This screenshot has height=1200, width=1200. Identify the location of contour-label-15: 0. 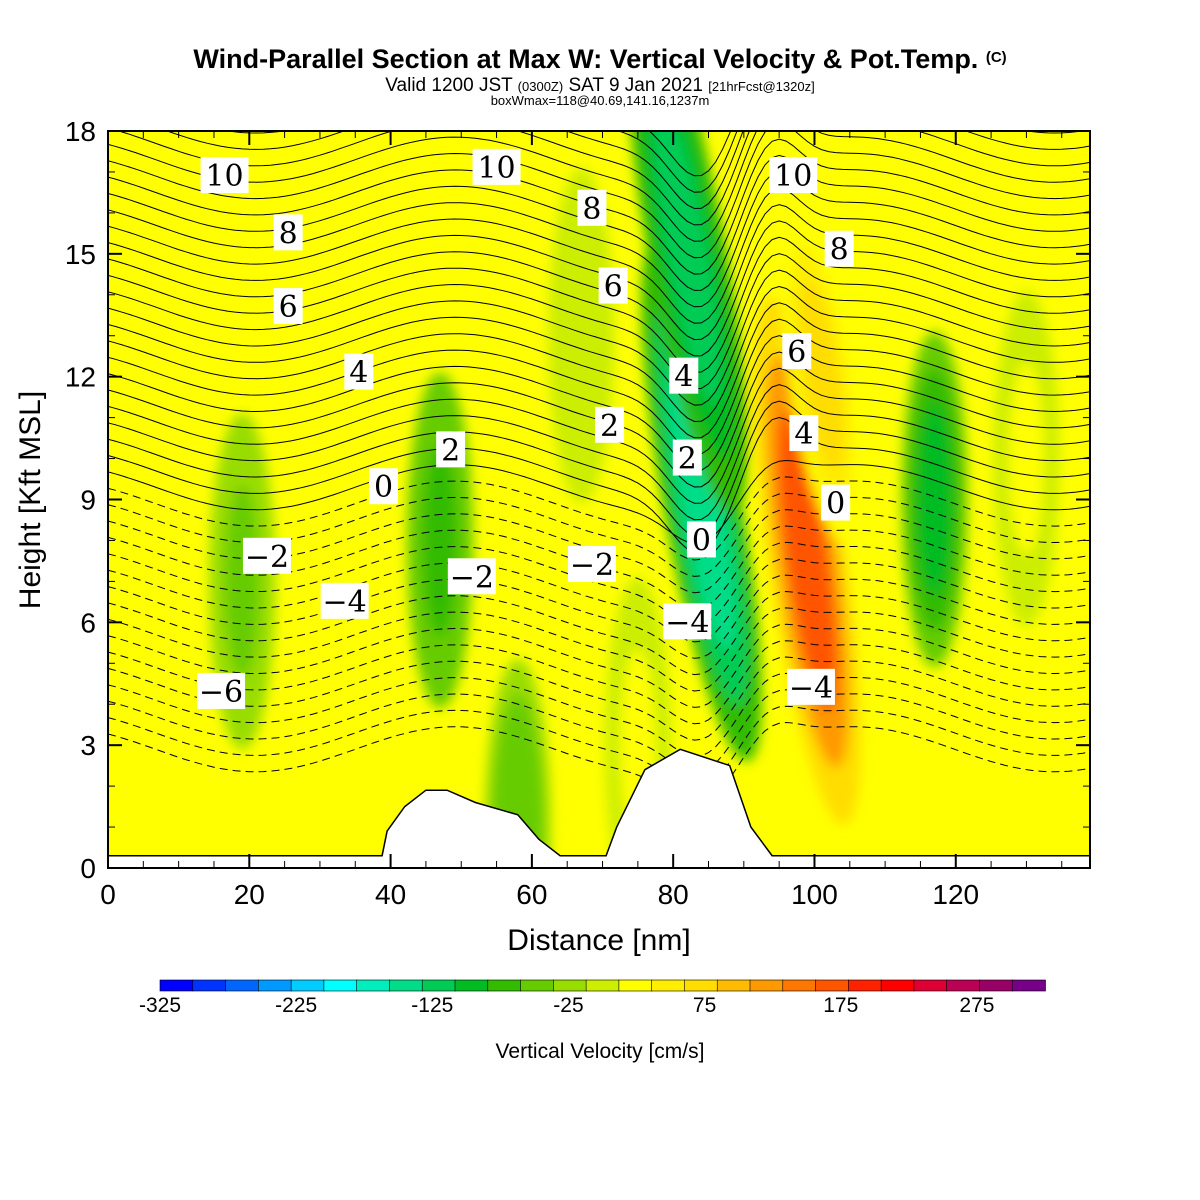
(384, 486).